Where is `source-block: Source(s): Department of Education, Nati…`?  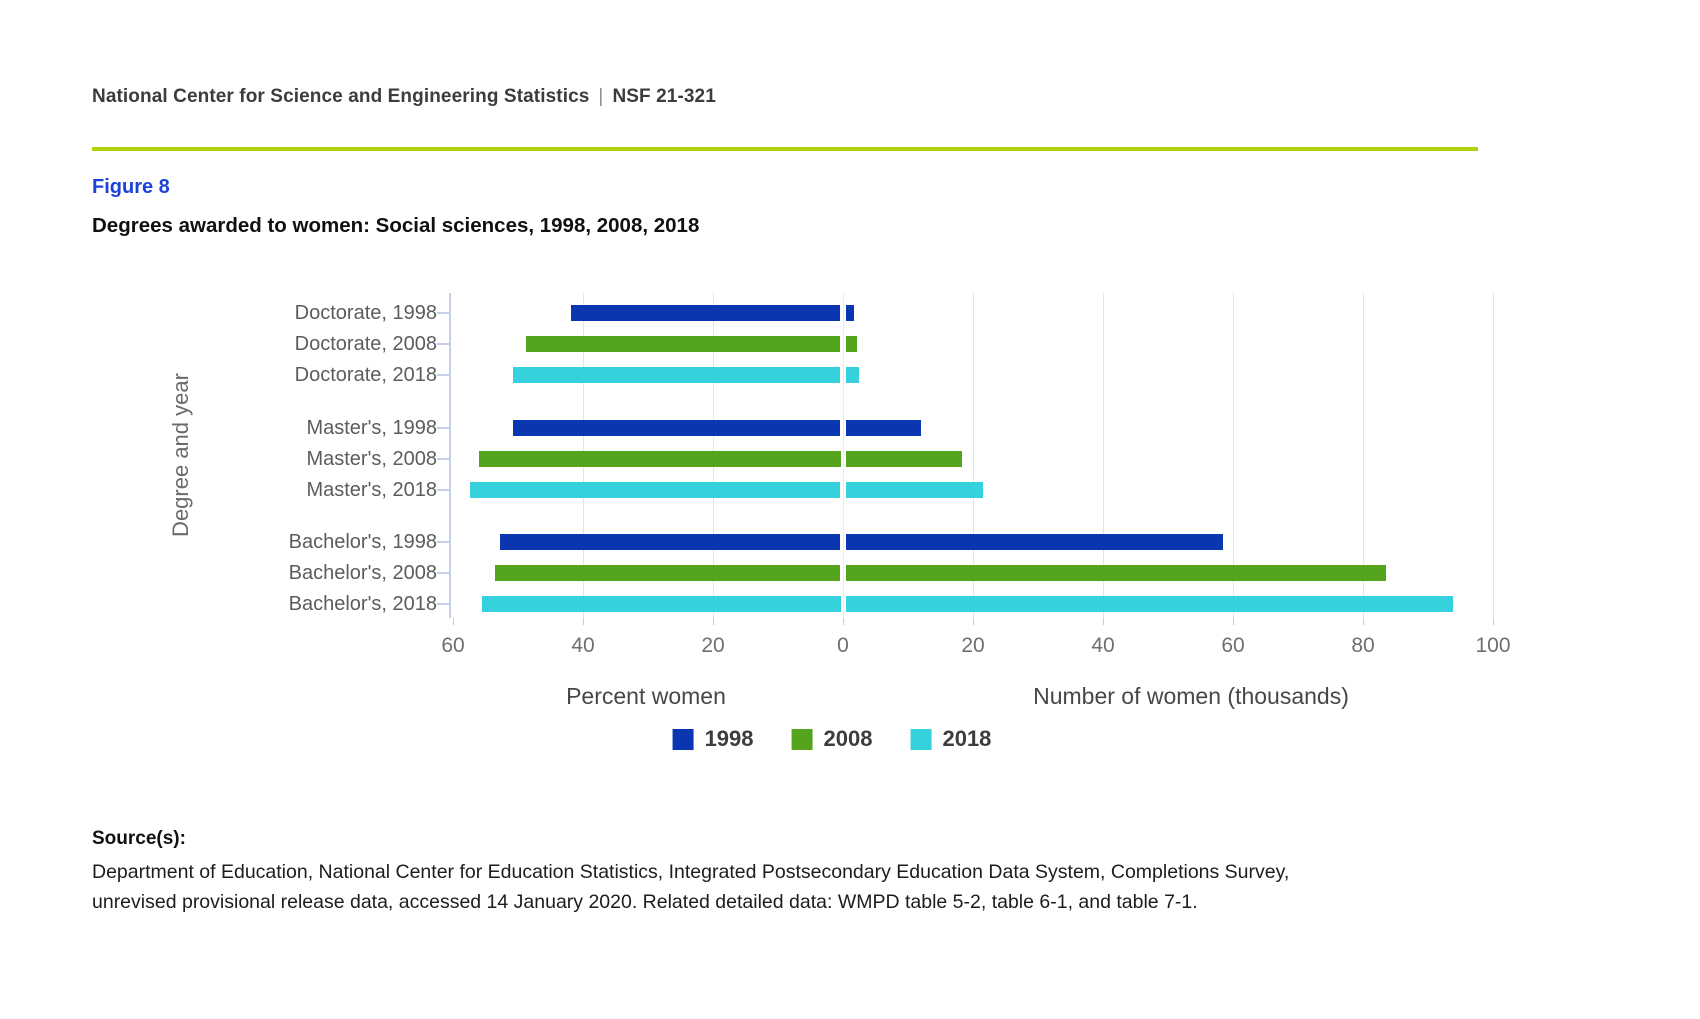
source-block: Source(s): Department of Education, Nati… is located at coordinates (757, 872).